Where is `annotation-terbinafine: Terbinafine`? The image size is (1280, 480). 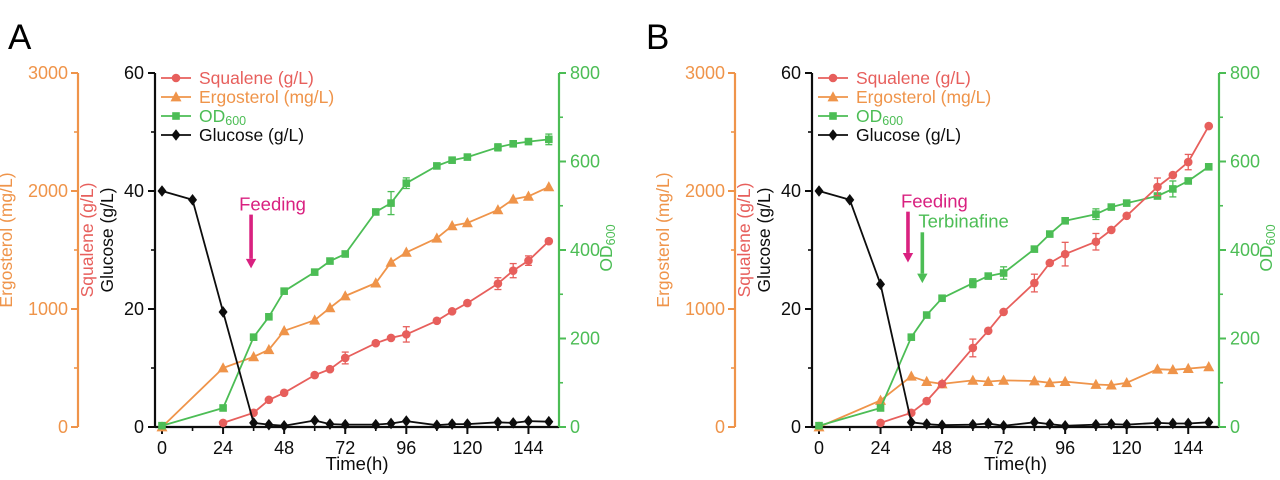
annotation-terbinafine: Terbinafine is located at coordinates (963, 247).